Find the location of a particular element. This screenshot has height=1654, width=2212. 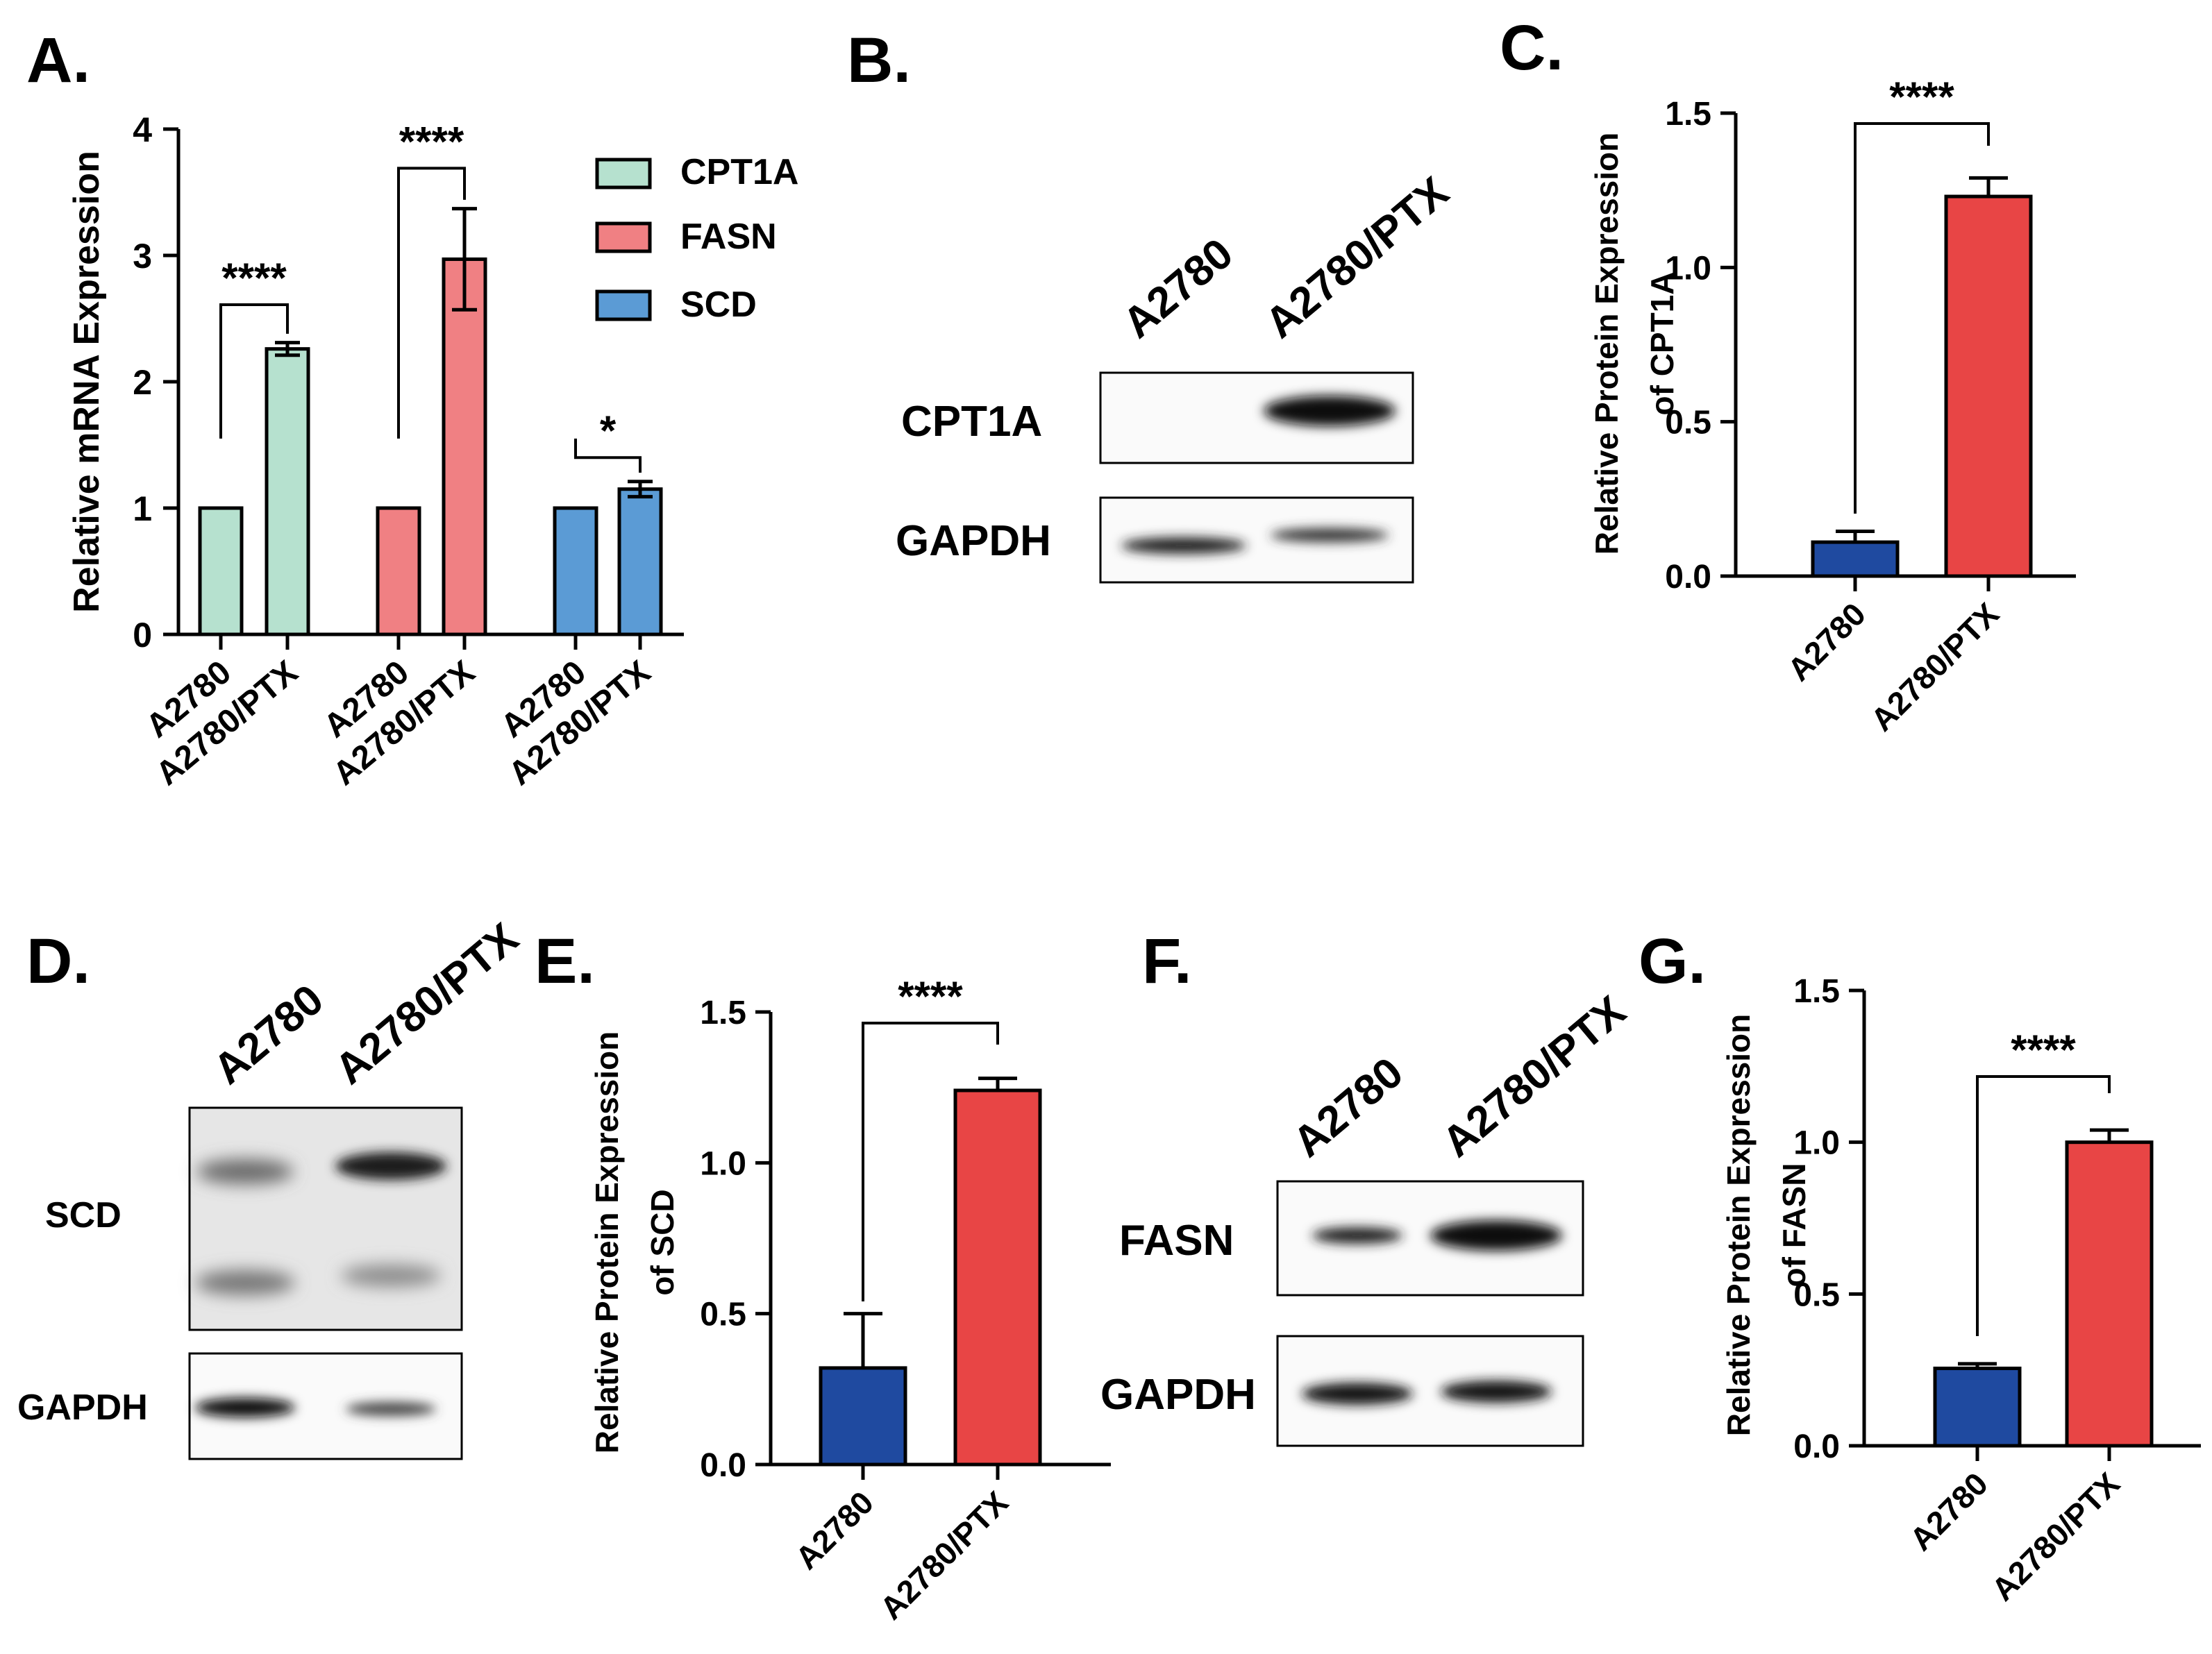

legend-label-fasn: FASN is located at coordinates (728, 237).